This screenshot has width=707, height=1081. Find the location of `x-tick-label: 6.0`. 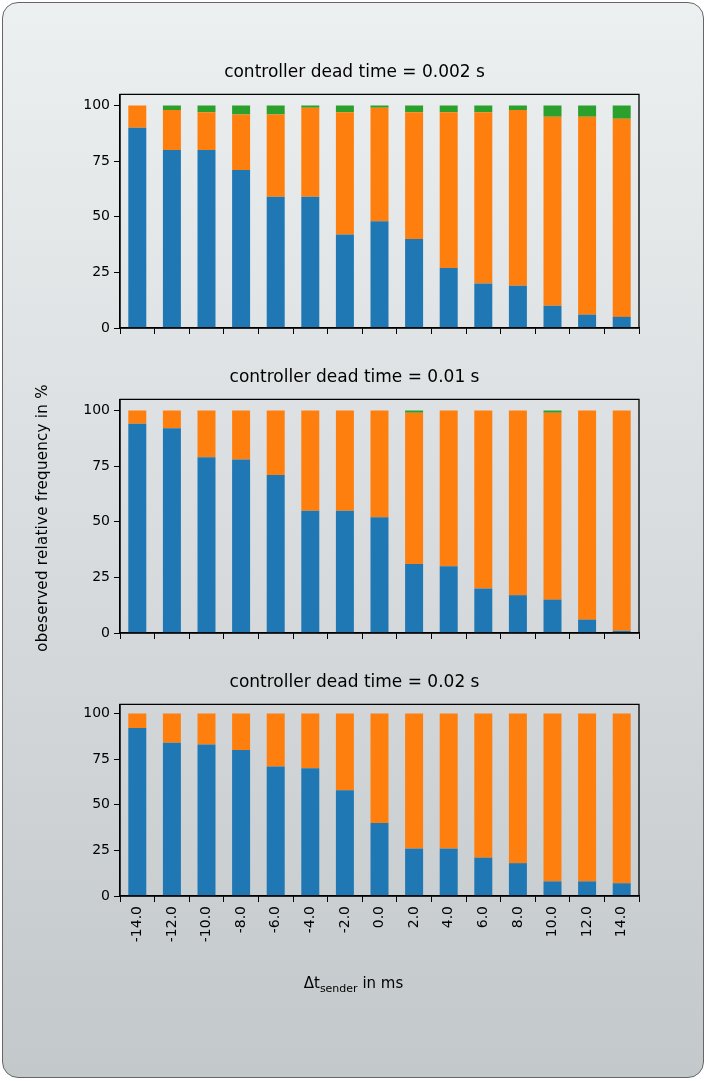

x-tick-label: 6.0 is located at coordinates (481, 917).